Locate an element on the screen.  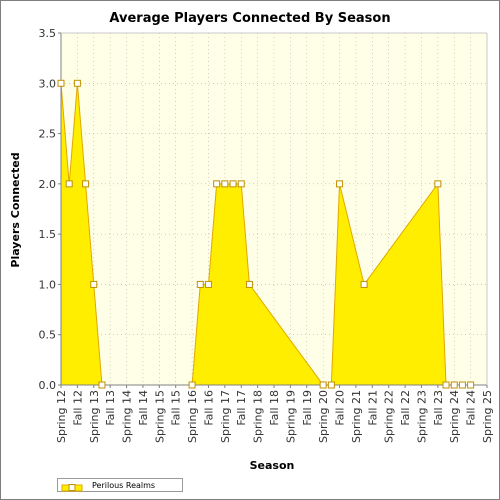
x-tick-label: Spring 17 is located at coordinates (225, 416).